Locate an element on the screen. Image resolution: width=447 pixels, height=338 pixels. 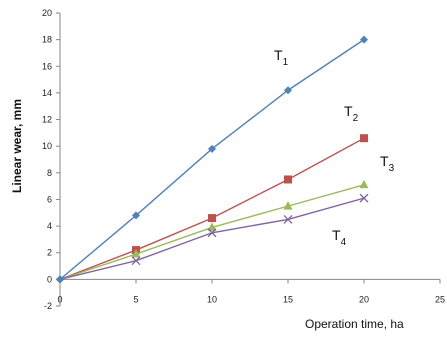
x-tick-label: 0 is located at coordinates (59, 299).